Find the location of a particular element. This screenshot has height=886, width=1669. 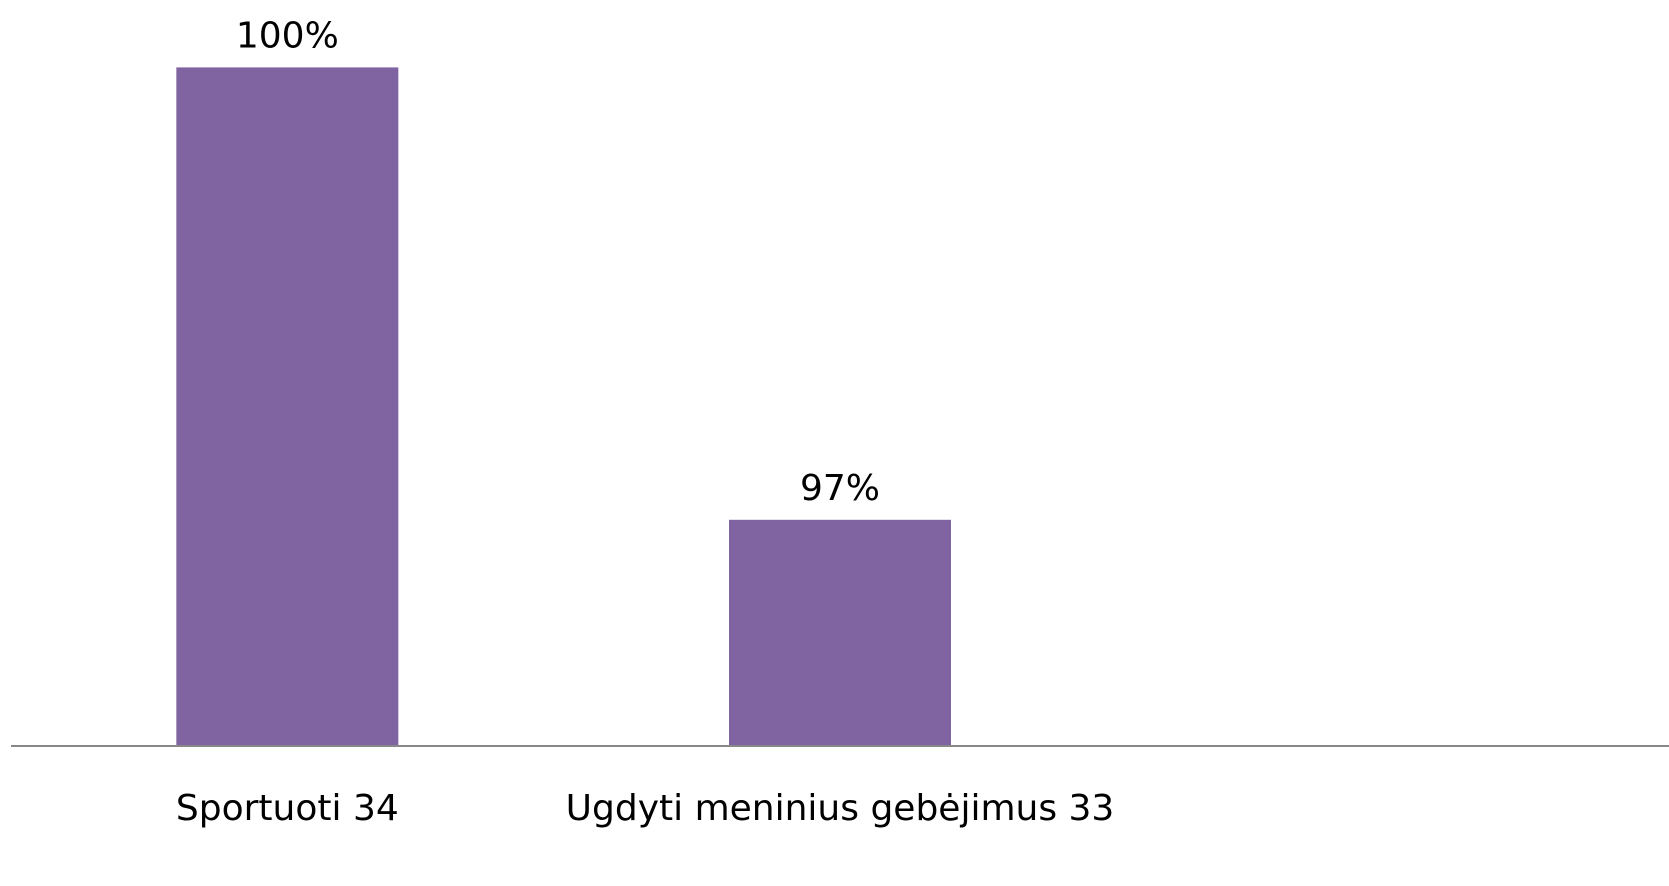

x-tick-label: Sportuoti 34 is located at coordinates (287, 808).